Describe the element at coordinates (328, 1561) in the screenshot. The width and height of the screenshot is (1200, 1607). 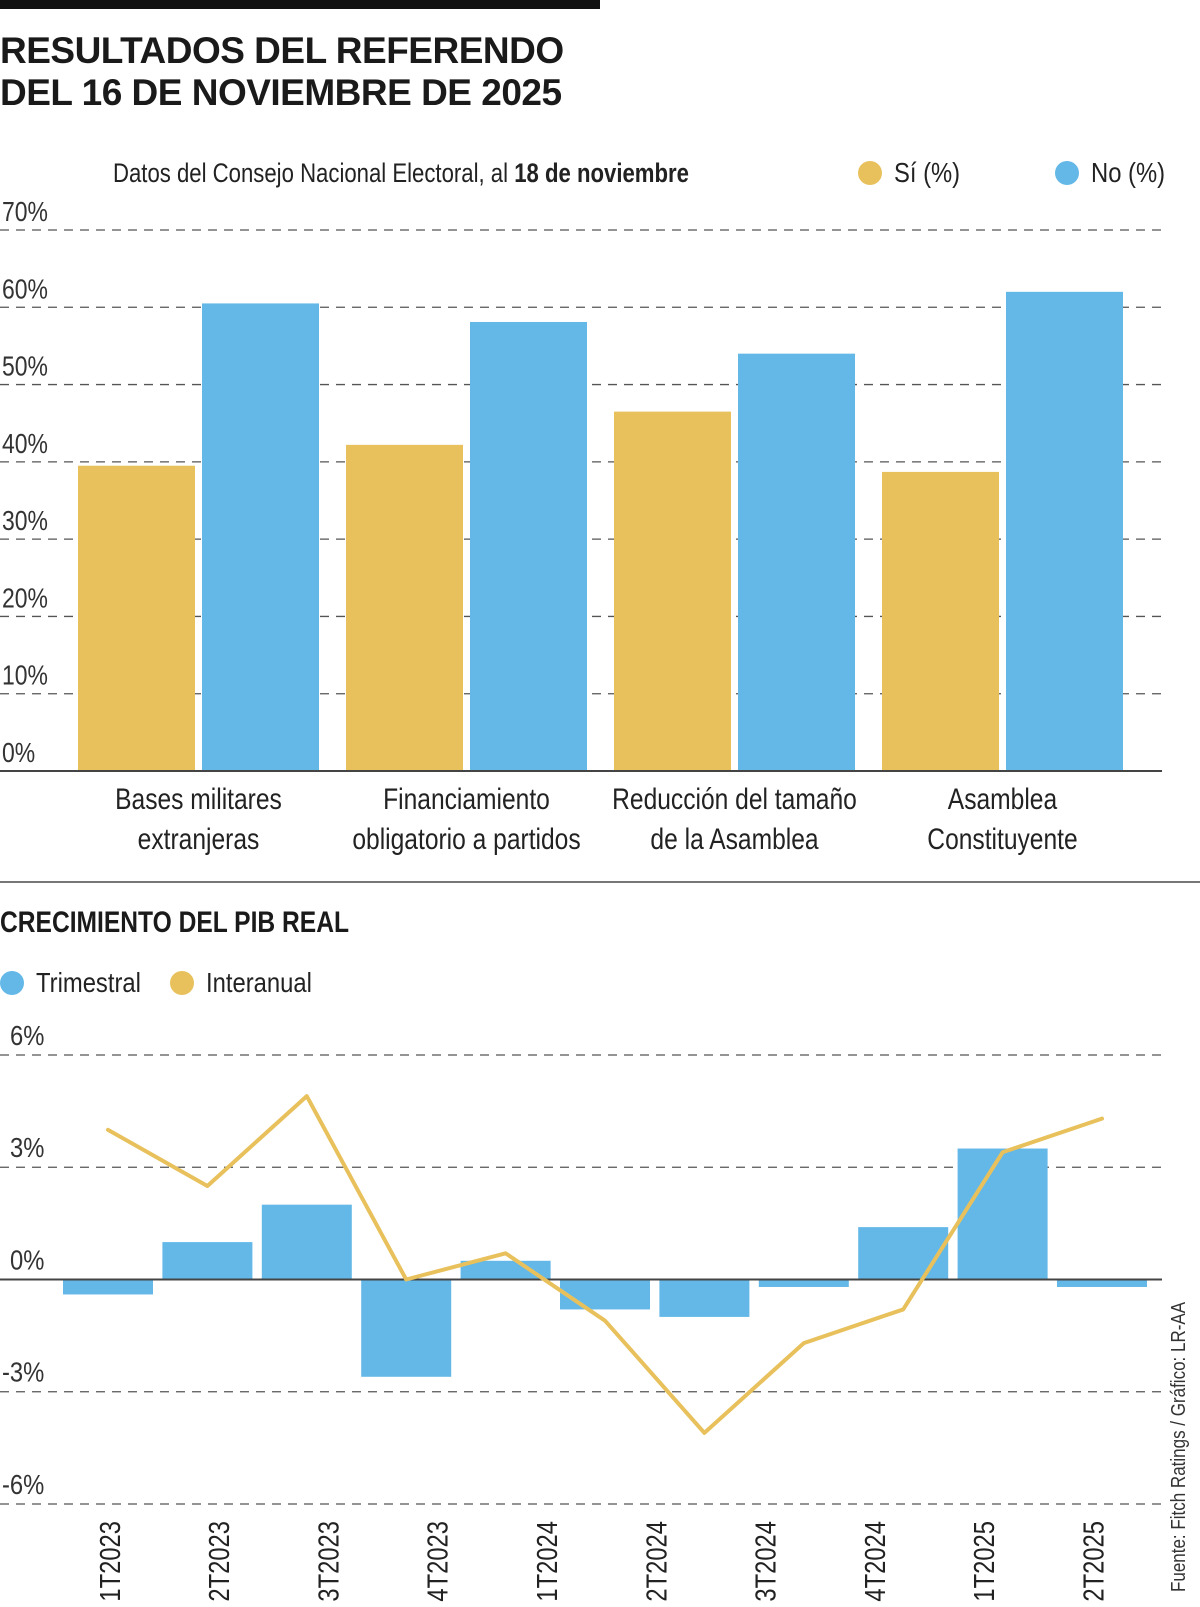
I see `gdp-x-tick-label-2: 3T2023` at that location.